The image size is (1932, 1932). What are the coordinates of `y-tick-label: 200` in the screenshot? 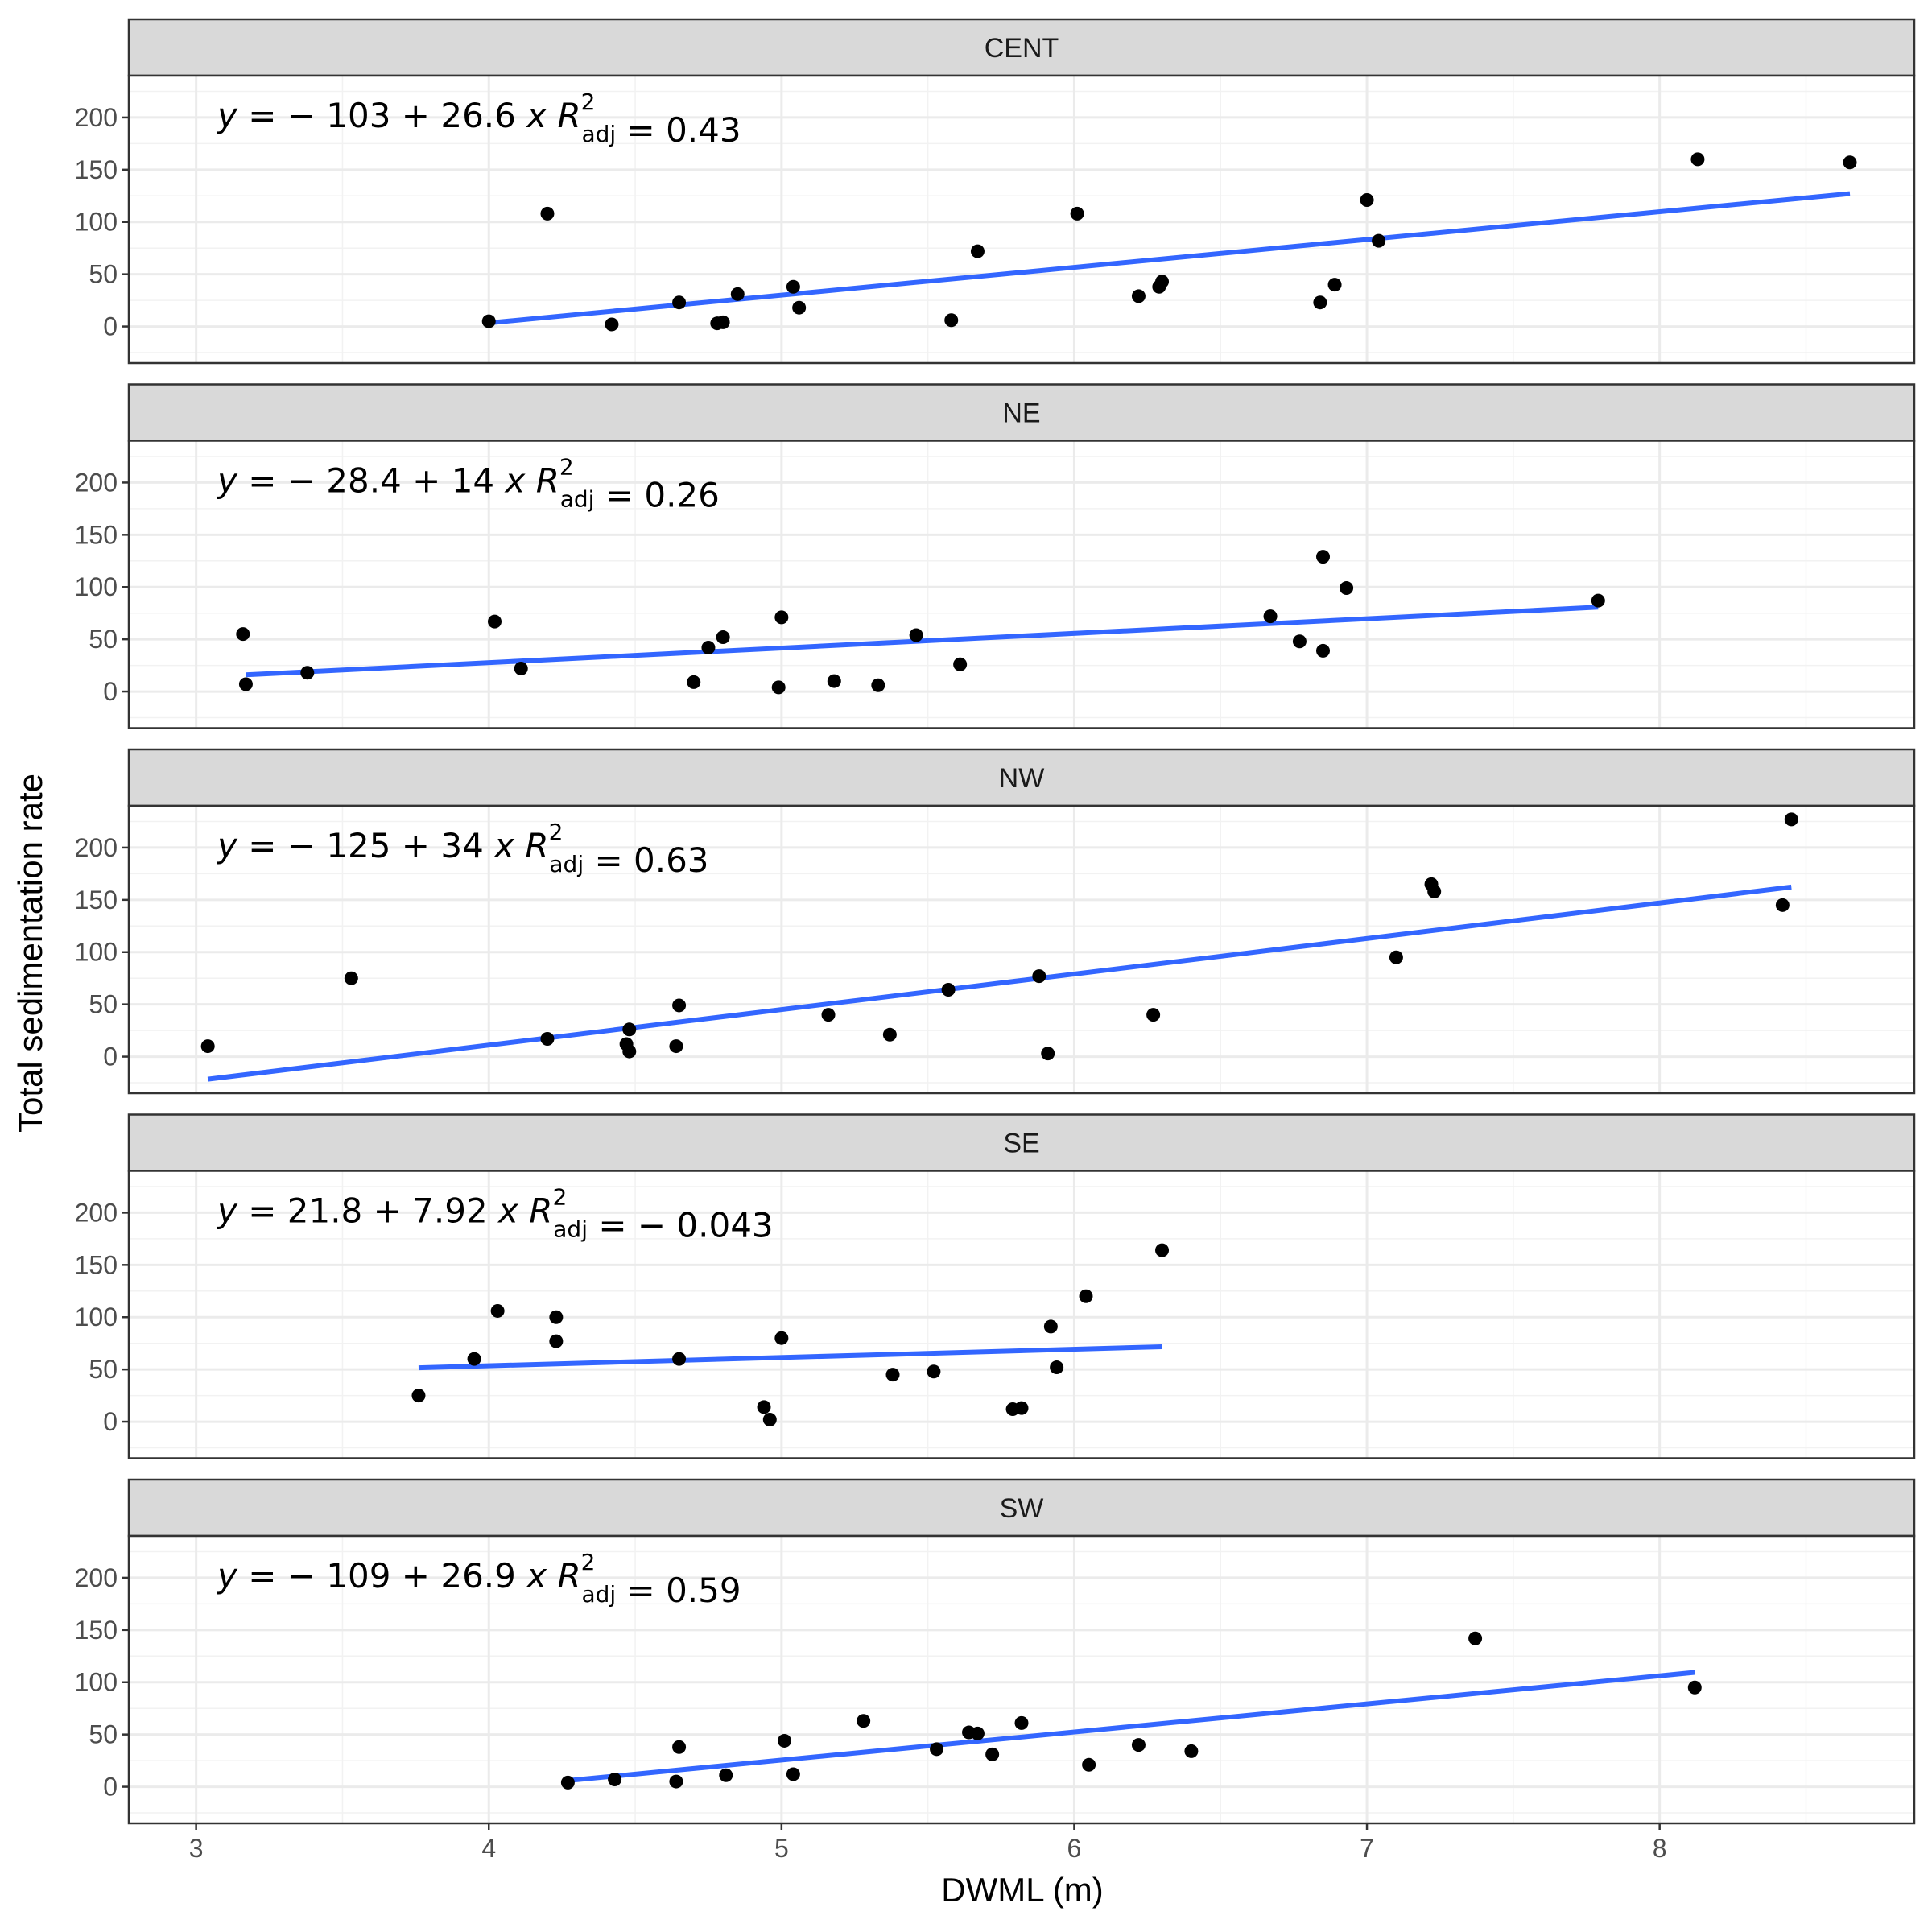 It's located at (96, 1212).